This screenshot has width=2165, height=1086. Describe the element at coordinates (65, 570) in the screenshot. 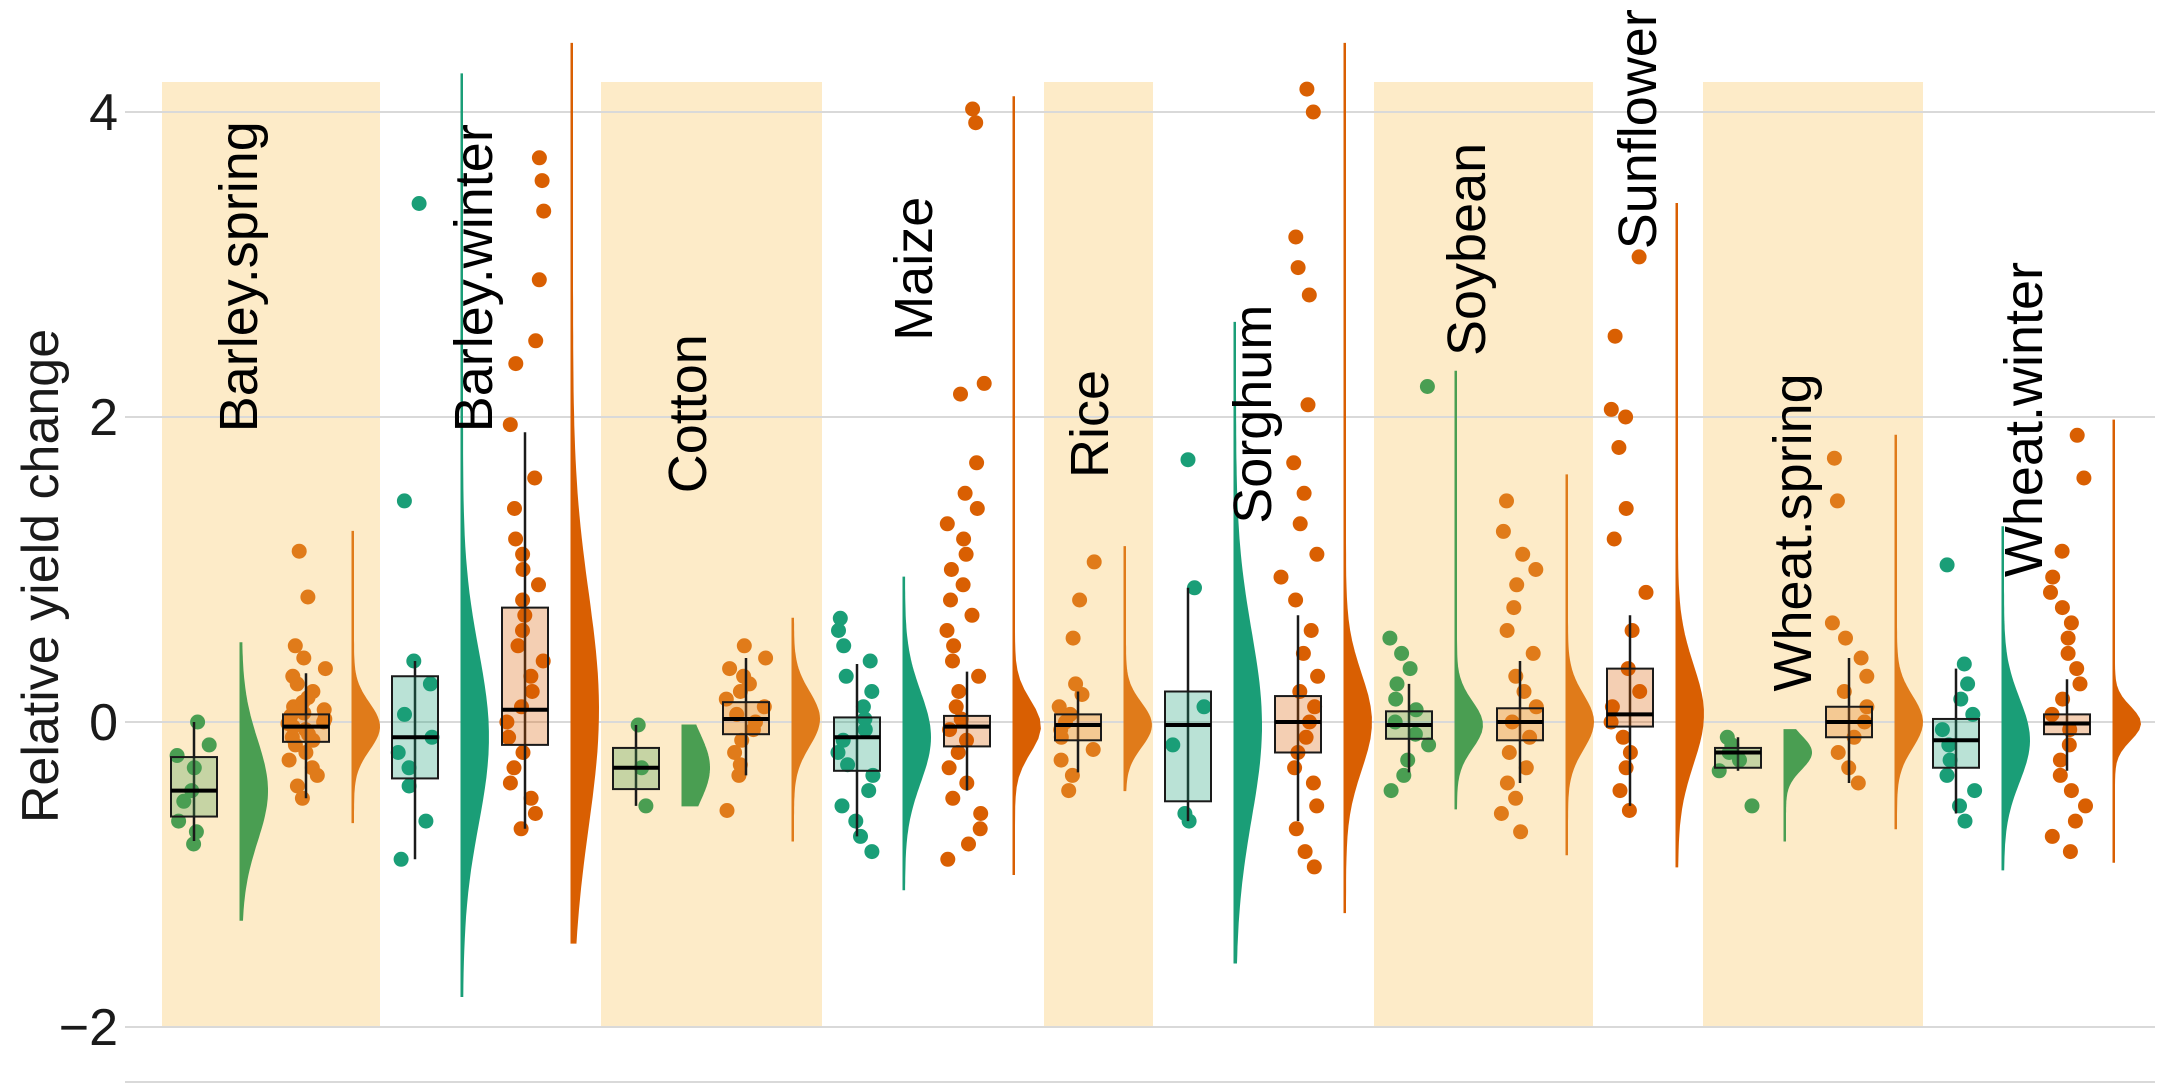

I see `y-axis: Relative yield change −2 0 2 4` at that location.